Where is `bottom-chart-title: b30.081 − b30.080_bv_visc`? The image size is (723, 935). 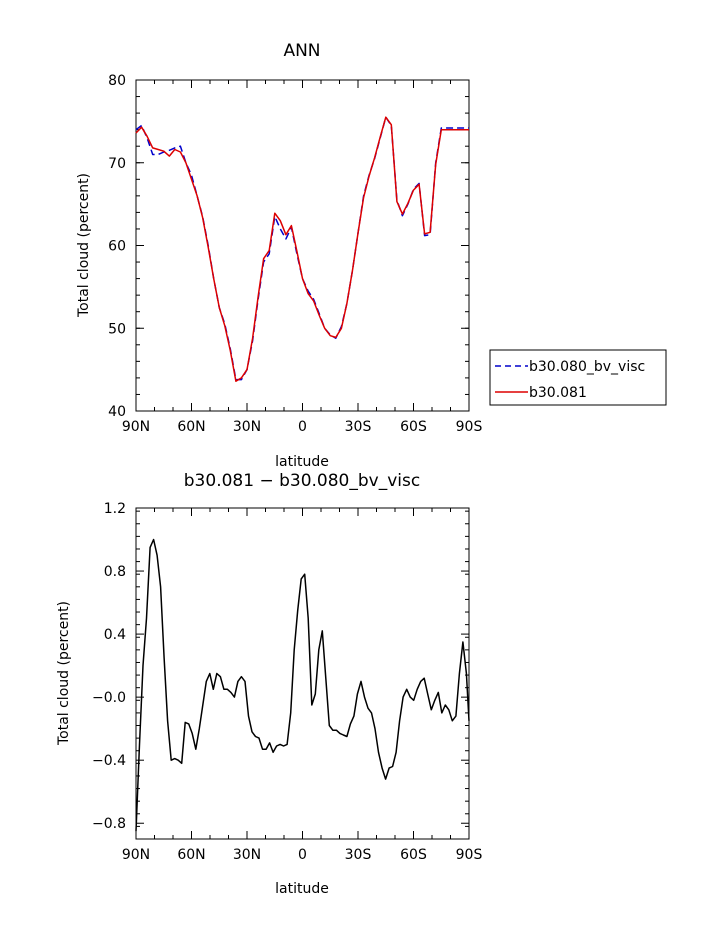 bottom-chart-title: b30.081 − b30.080_bv_visc is located at coordinates (302, 481).